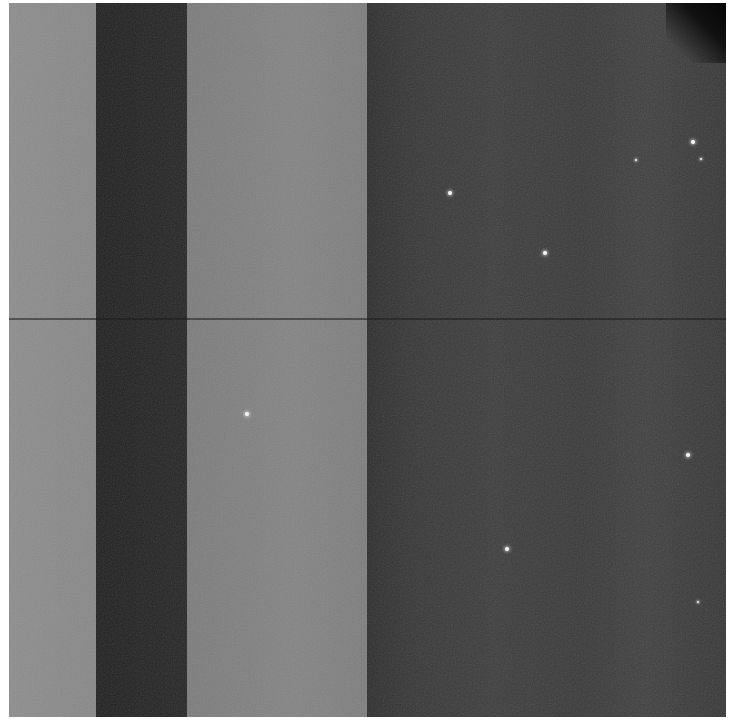  I want to click on dark-corner, so click(696, 33).